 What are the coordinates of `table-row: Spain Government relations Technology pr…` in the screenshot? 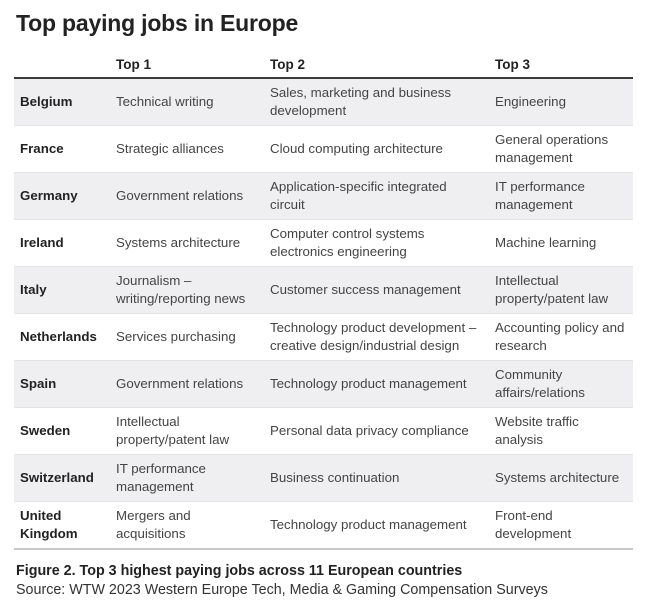 It's located at (323, 384).